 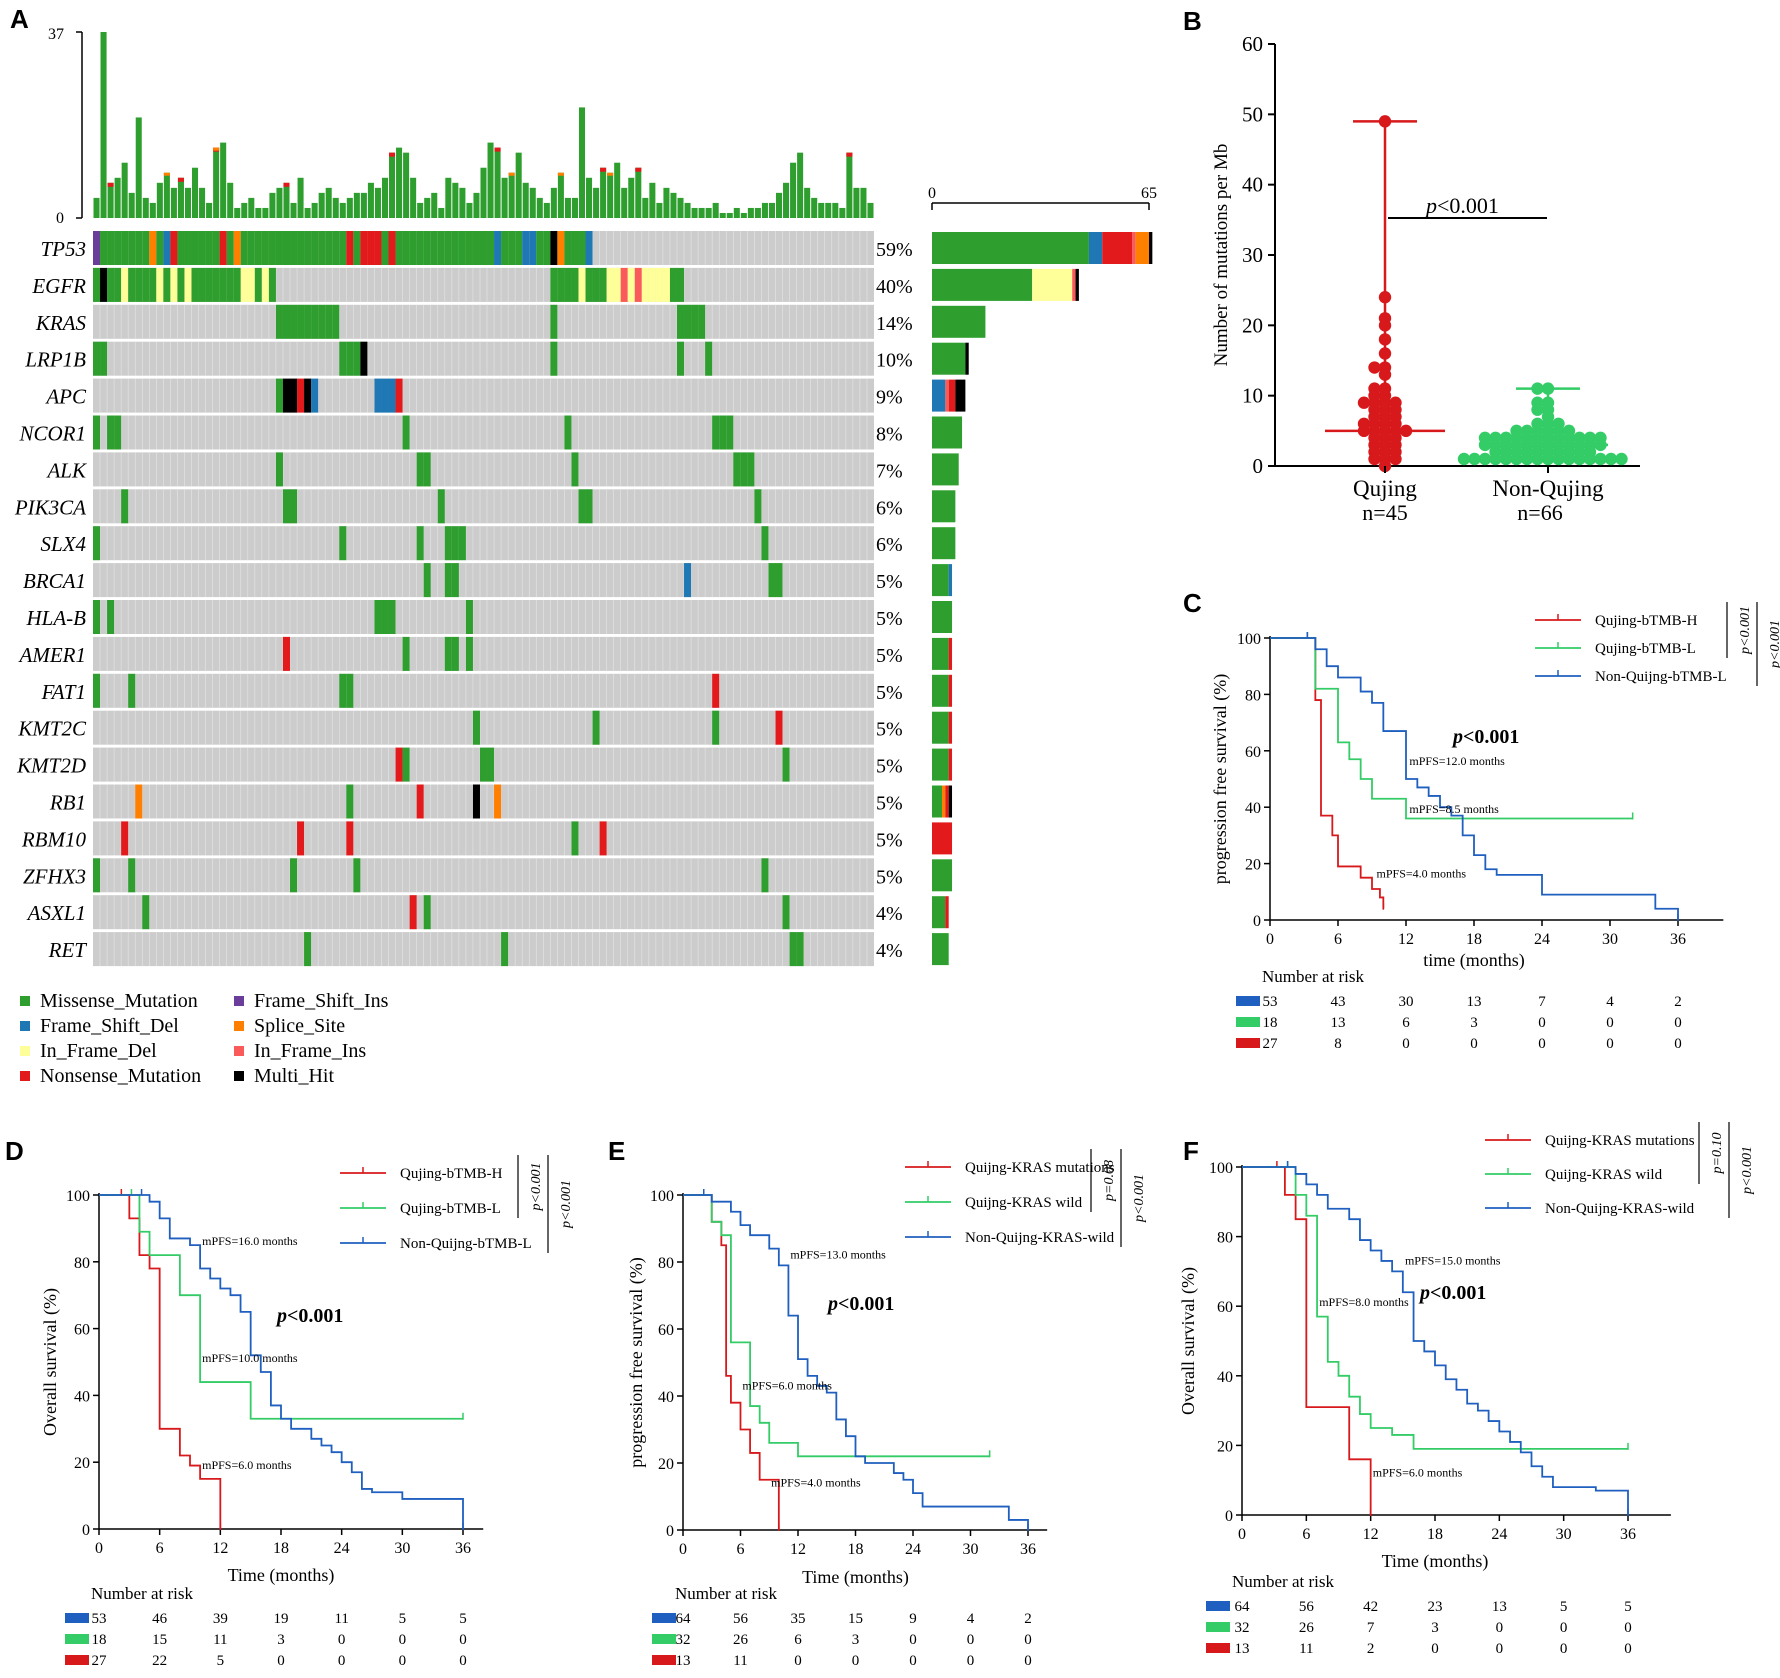 I want to click on legend-swatch, so click(x=239, y=1026).